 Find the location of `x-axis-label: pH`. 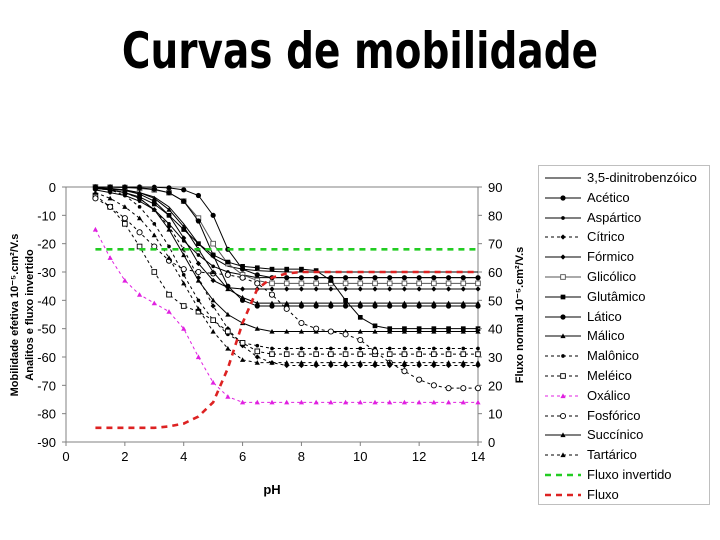

x-axis-label: pH is located at coordinates (271, 489).